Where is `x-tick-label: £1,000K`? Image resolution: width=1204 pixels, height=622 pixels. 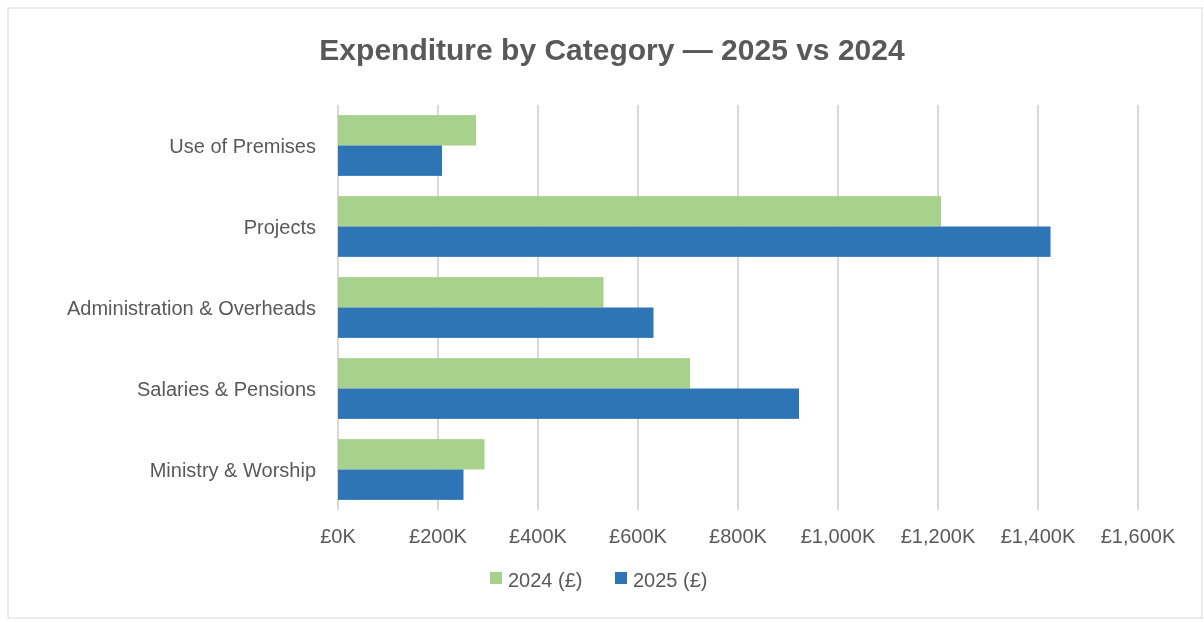
x-tick-label: £1,000K is located at coordinates (838, 536).